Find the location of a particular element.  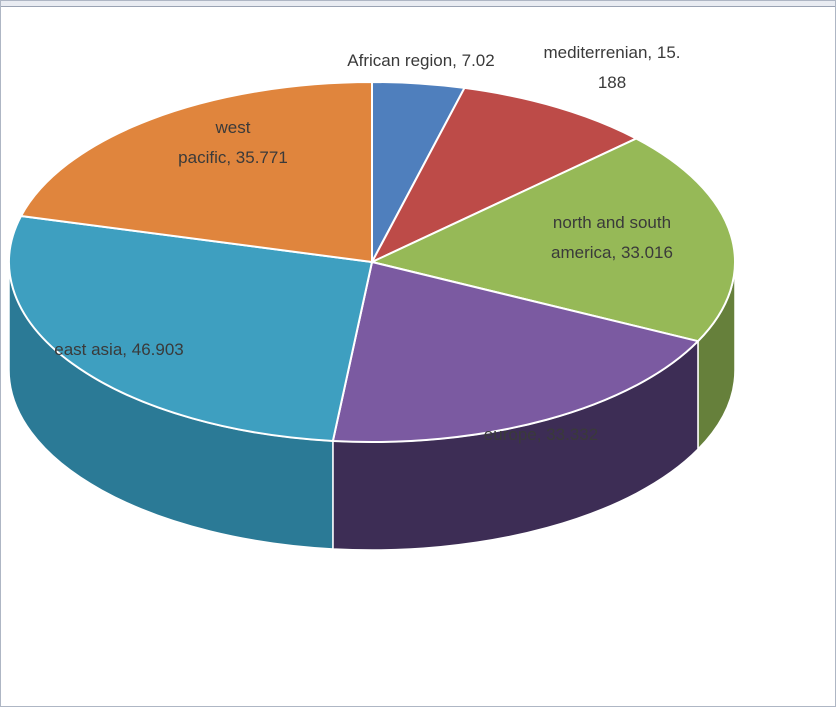

slice-label-African-region: African region, 7.02 is located at coordinates (420, 60).